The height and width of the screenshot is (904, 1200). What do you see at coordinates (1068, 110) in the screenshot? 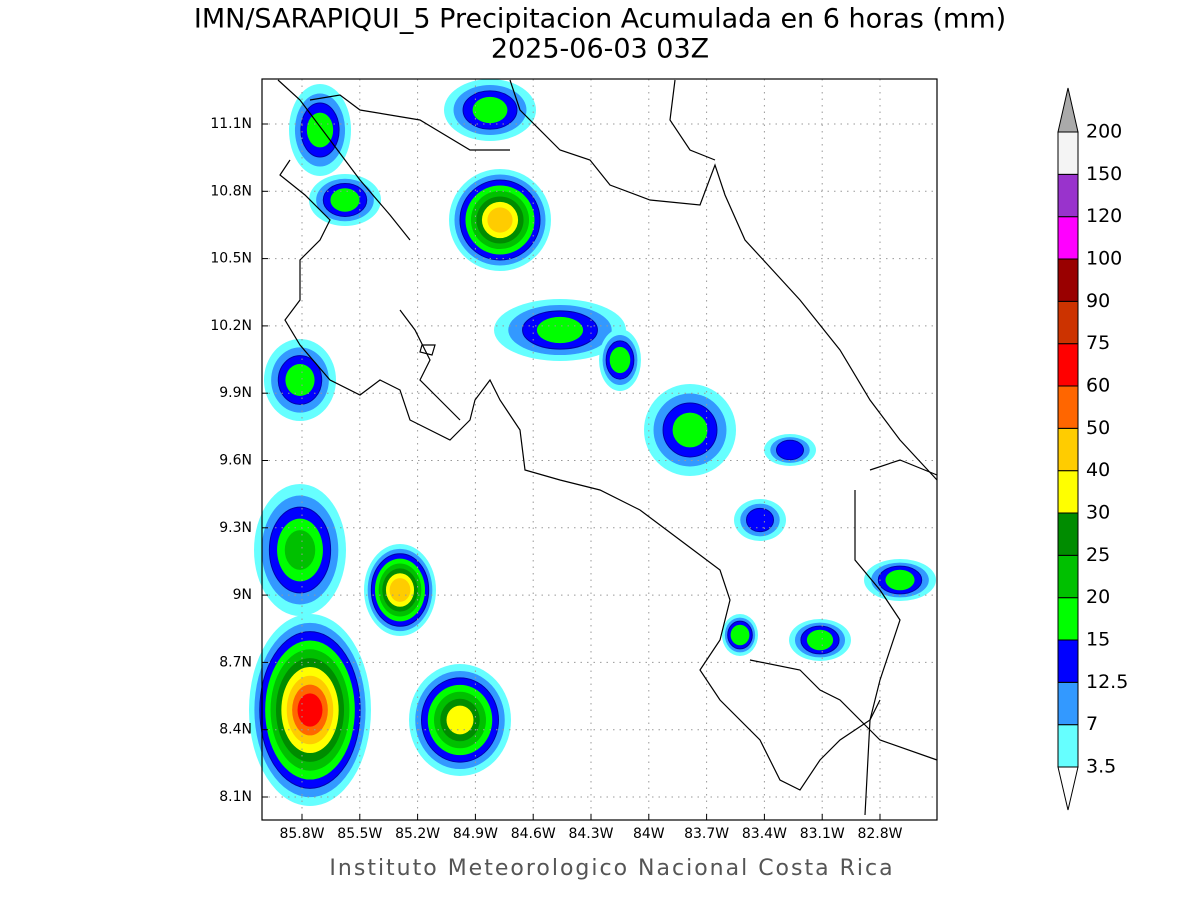
I see `colorbar-over` at bounding box center [1068, 110].